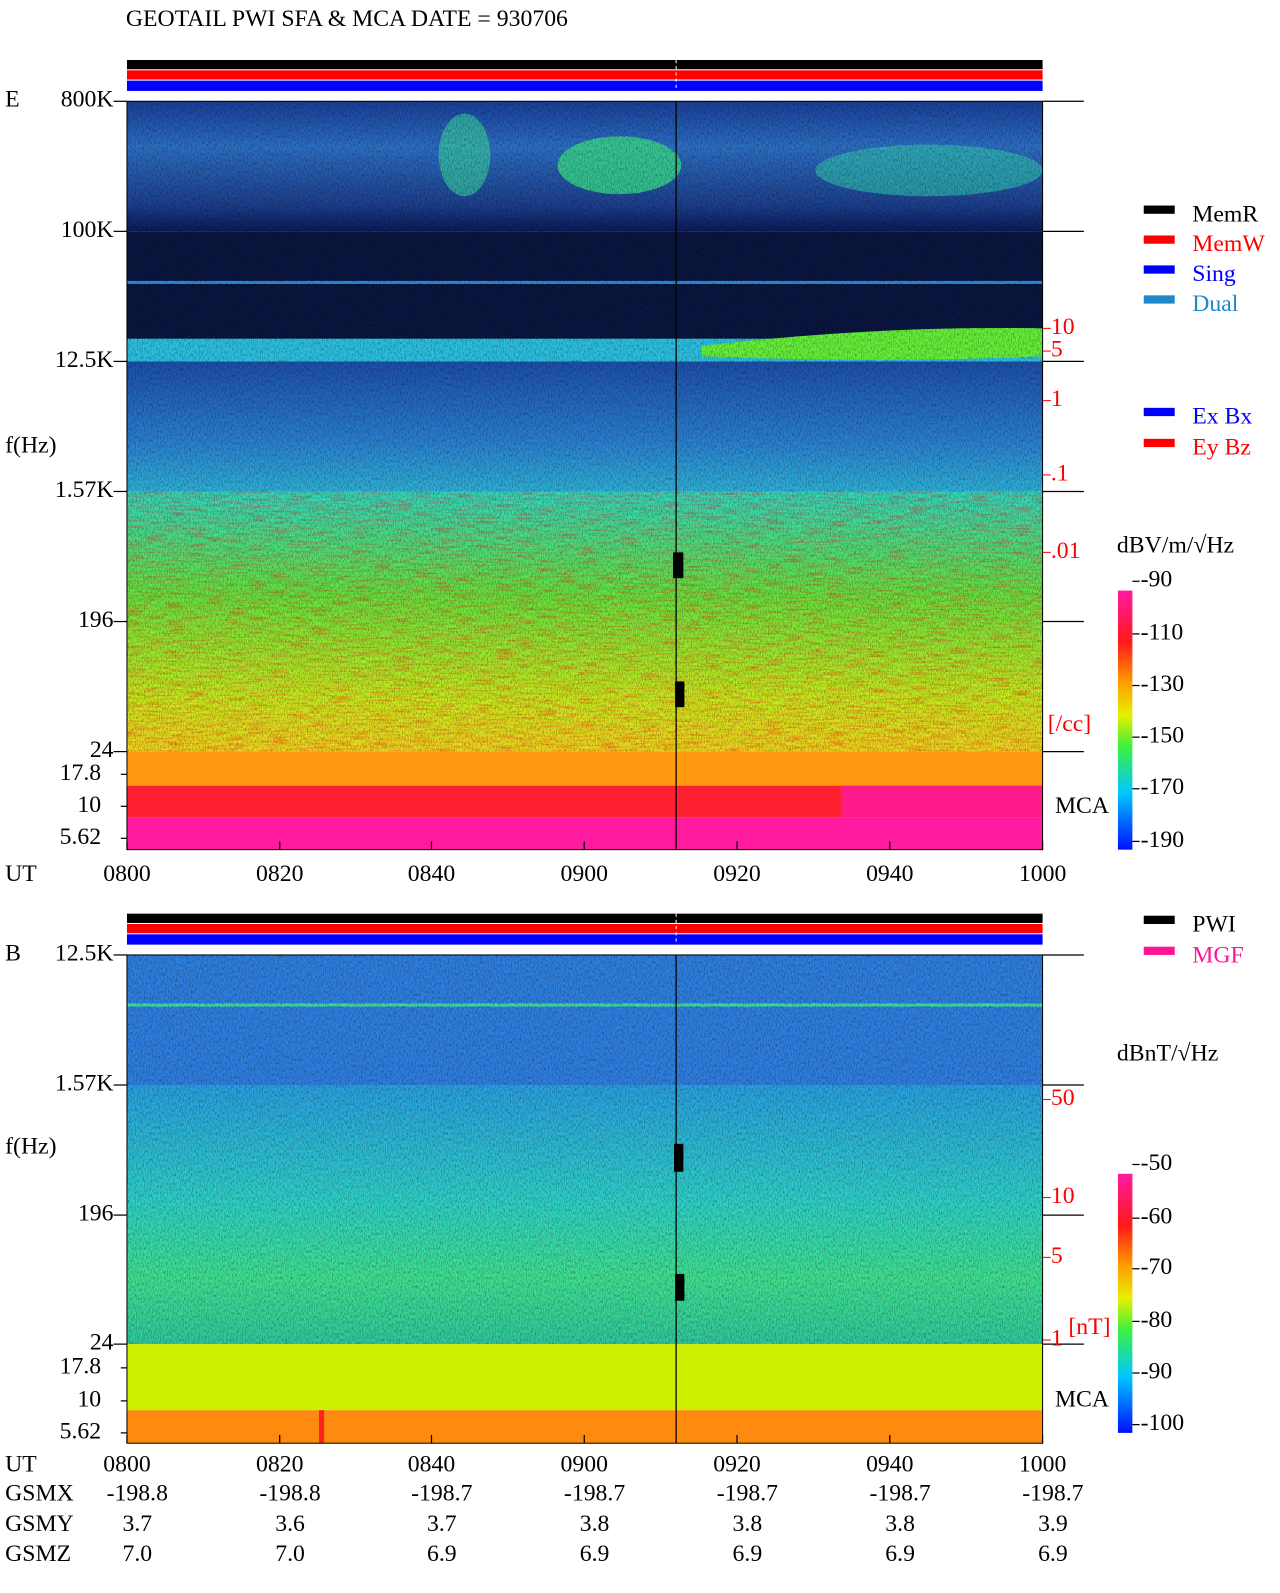 This screenshot has width=1280, height=1593. I want to click on legend-label: Ey Bz, so click(1221, 448).